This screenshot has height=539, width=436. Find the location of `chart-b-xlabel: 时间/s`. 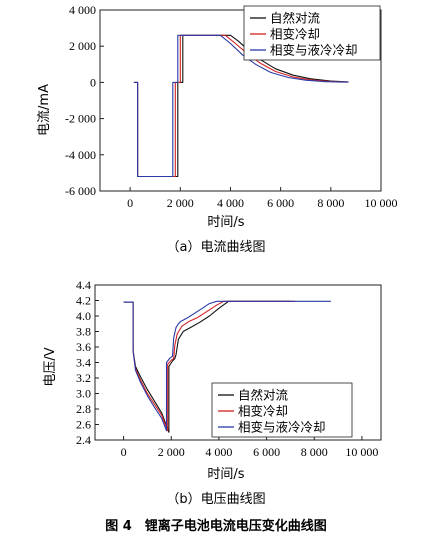

chart-b-xlabel: 时间/s is located at coordinates (225, 474).